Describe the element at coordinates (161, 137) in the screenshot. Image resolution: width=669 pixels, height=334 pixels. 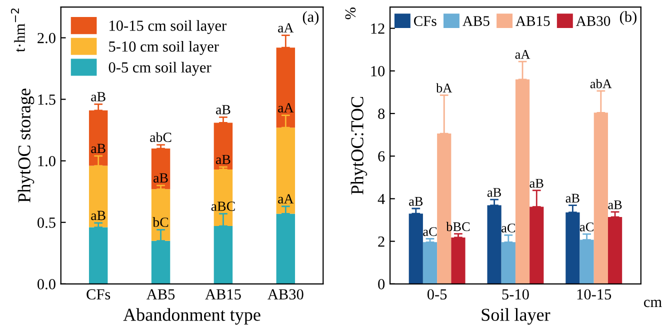
I see `annotation: abC` at that location.